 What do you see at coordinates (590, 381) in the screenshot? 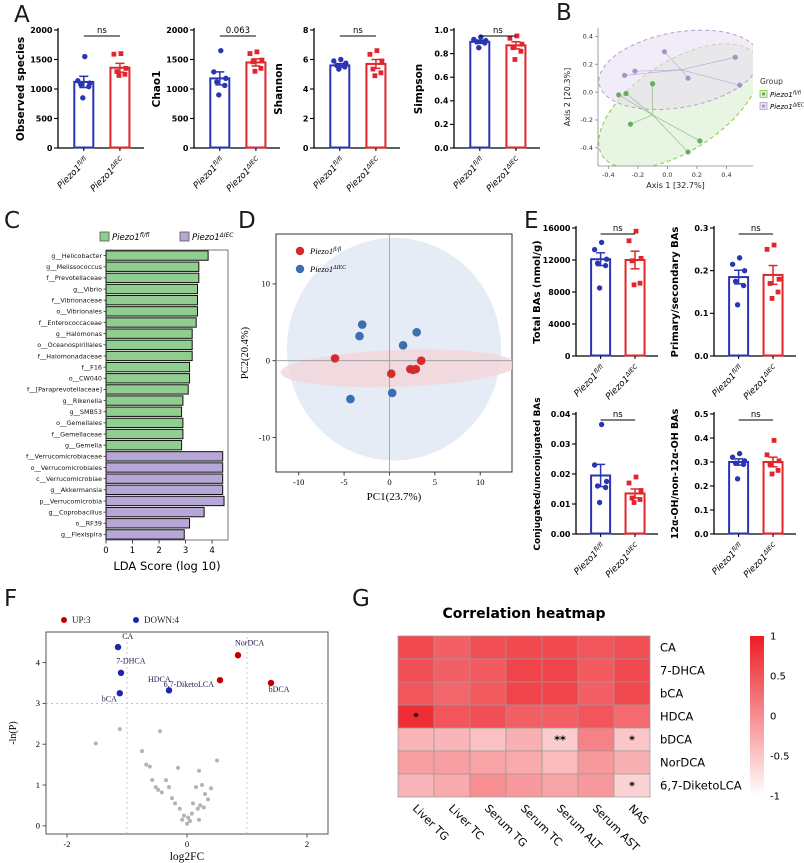
I see `e1-xlabel-flfl: Piezo1fl/fl` at bounding box center [590, 381].